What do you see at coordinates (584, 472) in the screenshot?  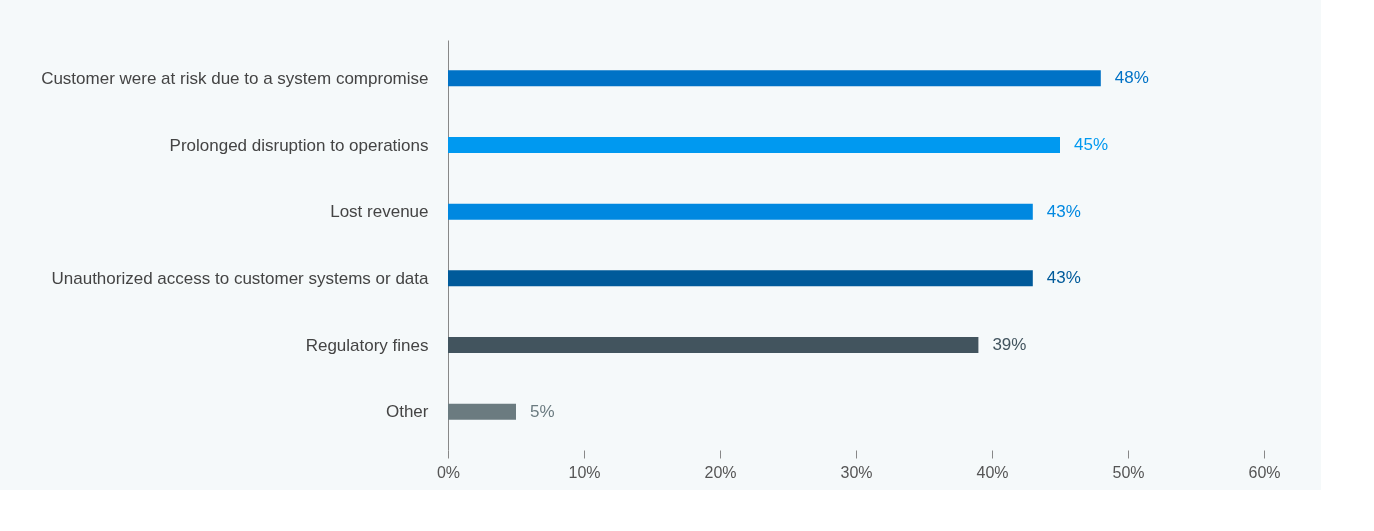 I see `x-tick-label: 10%` at bounding box center [584, 472].